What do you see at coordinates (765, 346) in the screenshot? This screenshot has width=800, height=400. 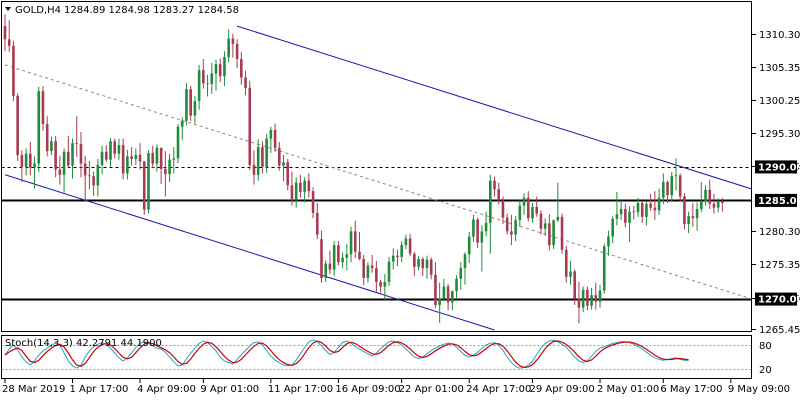 I see `oscillator-level-label: 80` at bounding box center [765, 346].